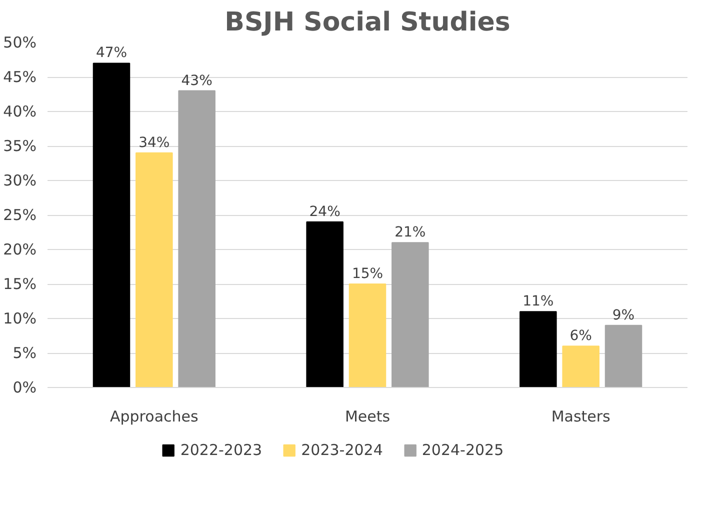 Image resolution: width=727 pixels, height=527 pixels. What do you see at coordinates (20, 319) in the screenshot?
I see `y-tick-label: 10%` at bounding box center [20, 319].